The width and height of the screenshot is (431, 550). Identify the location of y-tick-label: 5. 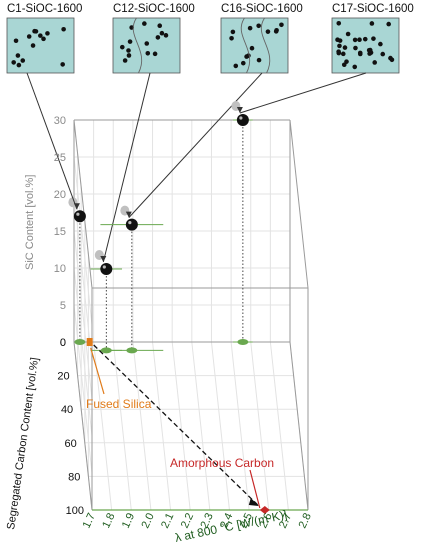
(63, 306).